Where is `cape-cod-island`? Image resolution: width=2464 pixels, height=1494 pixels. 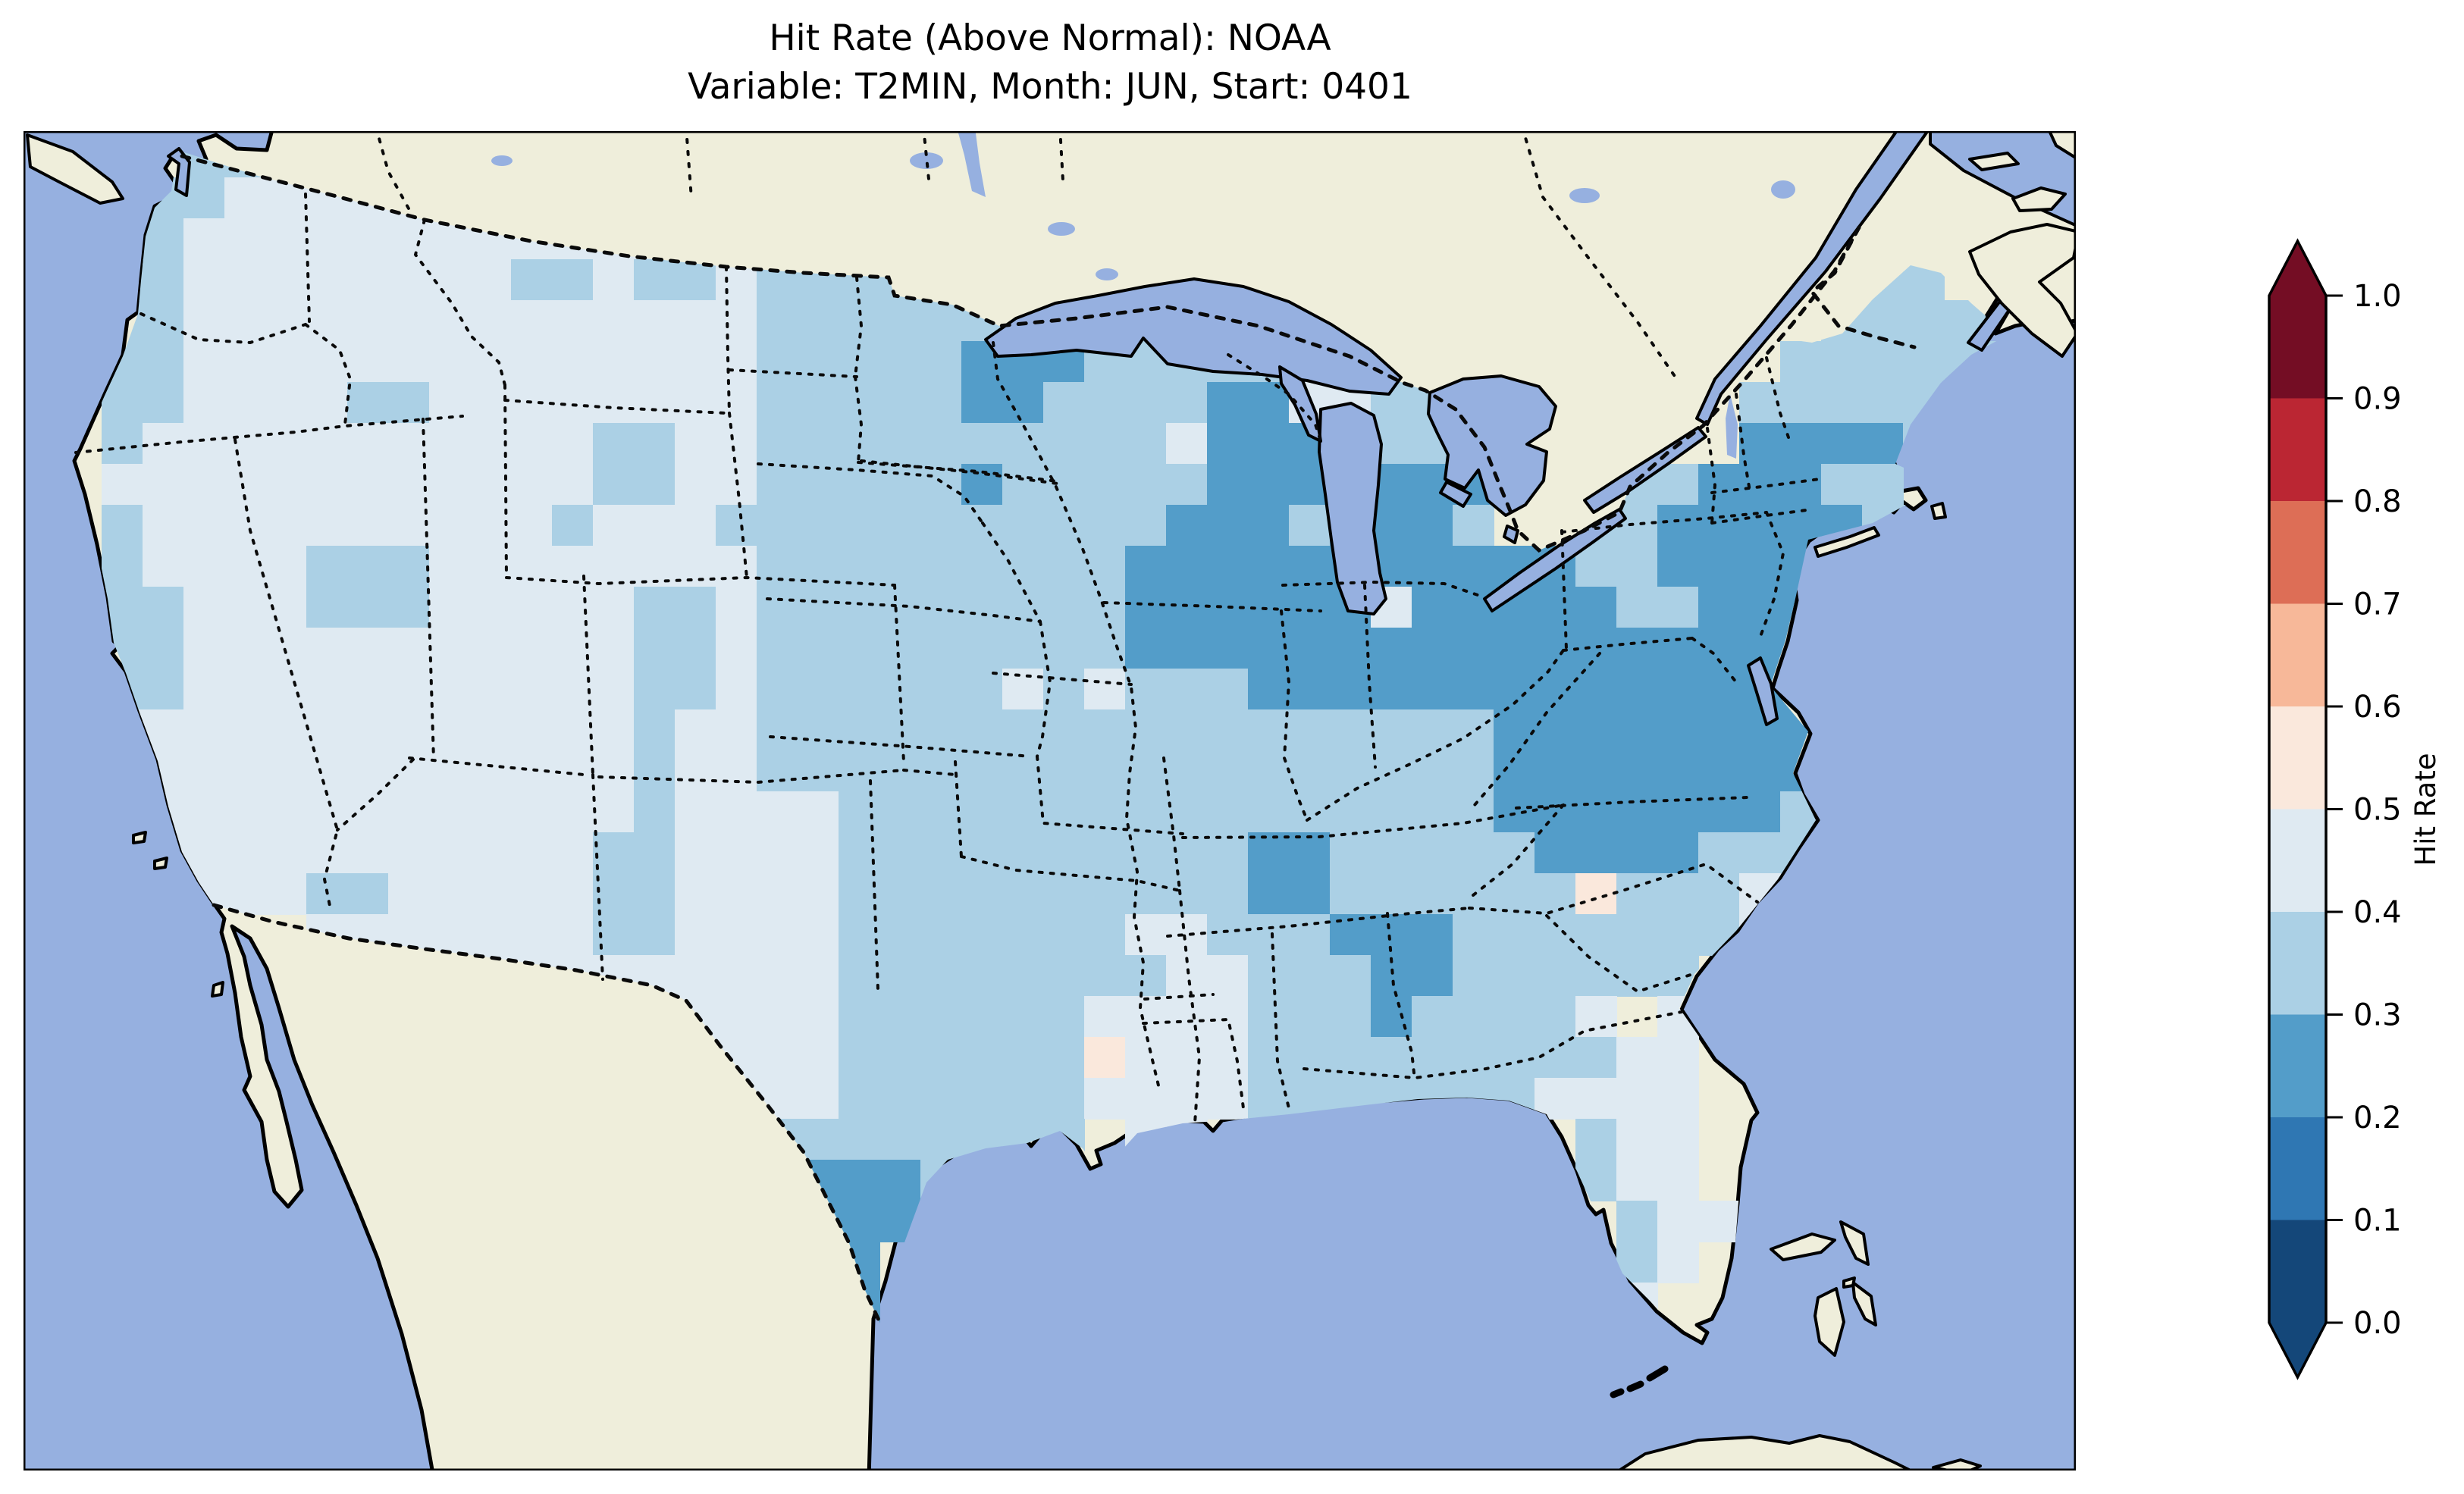
cape-cod-island is located at coordinates (1939, 511).